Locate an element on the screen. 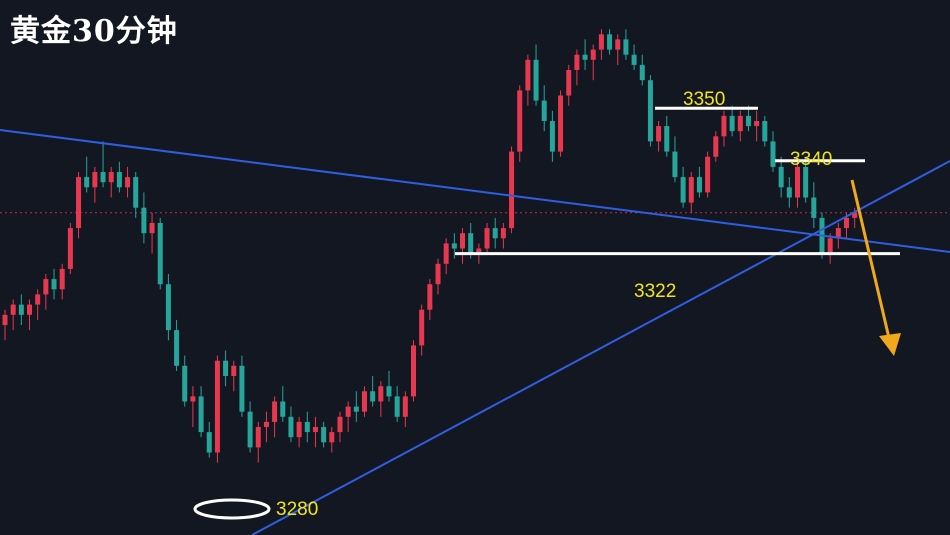 Image resolution: width=950 pixels, height=535 pixels. level-label-3280: 3280 is located at coordinates (297, 509).